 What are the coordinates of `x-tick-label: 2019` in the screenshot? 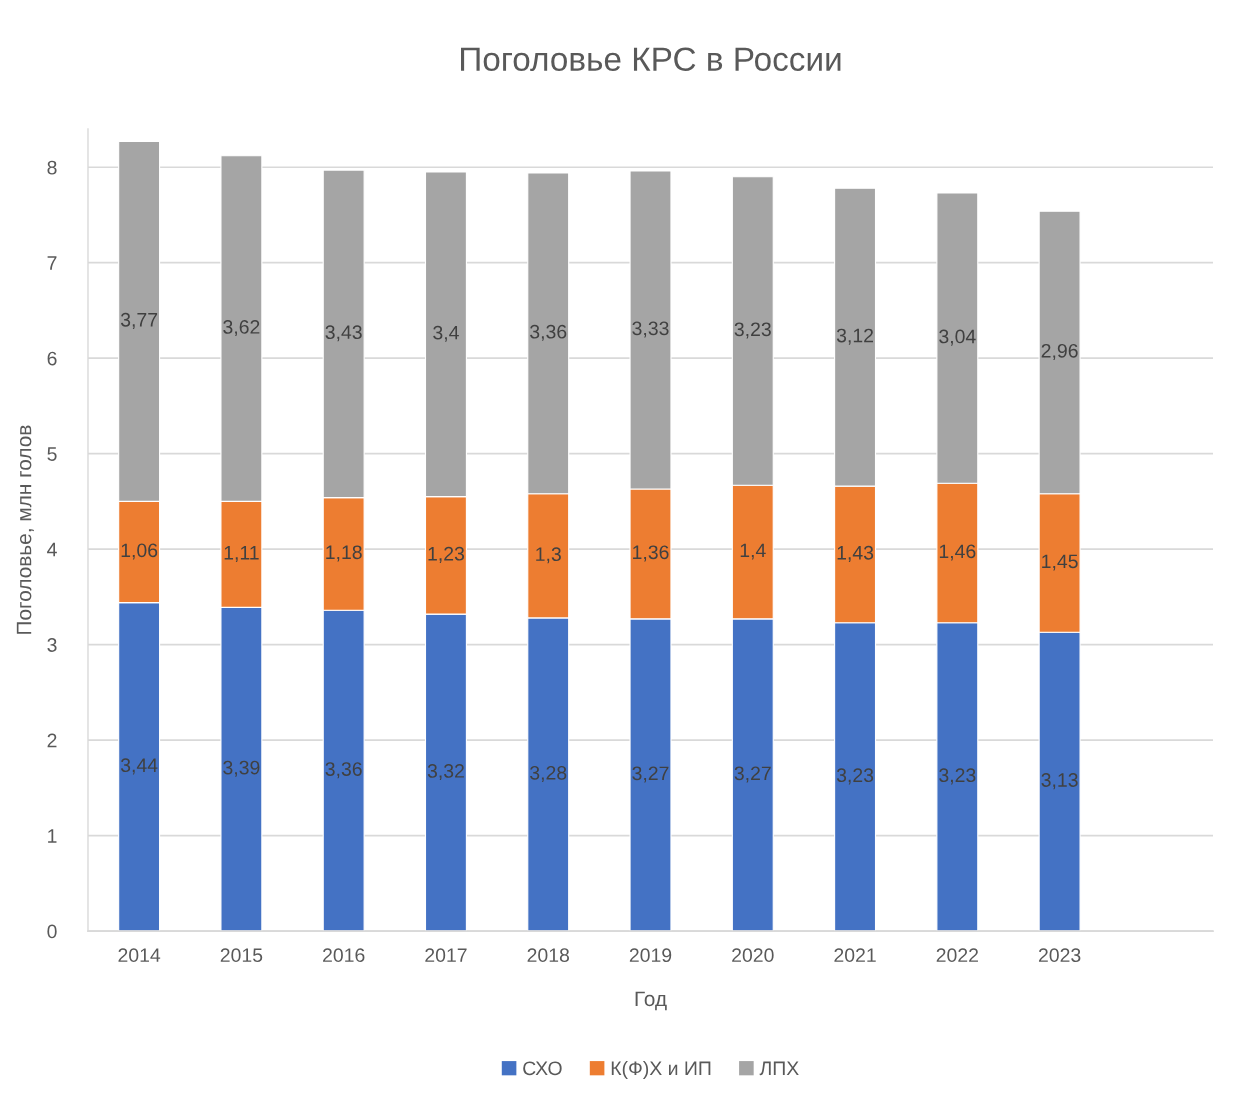 It's located at (650, 955).